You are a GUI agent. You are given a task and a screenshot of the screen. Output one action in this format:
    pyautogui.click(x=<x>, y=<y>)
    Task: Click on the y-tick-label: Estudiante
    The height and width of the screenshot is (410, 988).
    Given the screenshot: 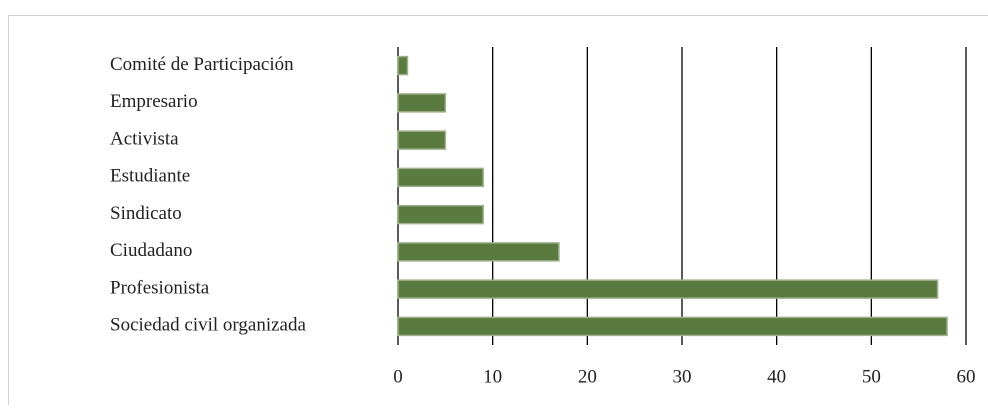 What is the action you would take?
    pyautogui.click(x=150, y=176)
    